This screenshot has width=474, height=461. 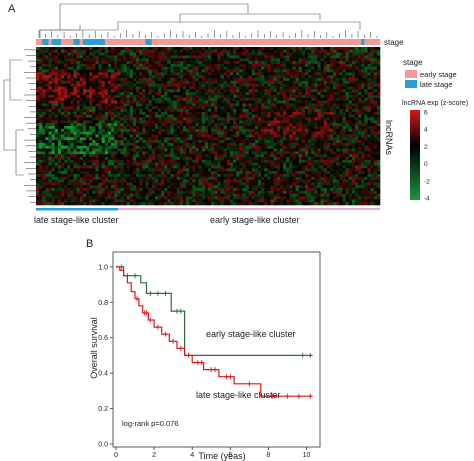 What do you see at coordinates (372, 42) in the screenshot?
I see `early-stage-cell` at bounding box center [372, 42].